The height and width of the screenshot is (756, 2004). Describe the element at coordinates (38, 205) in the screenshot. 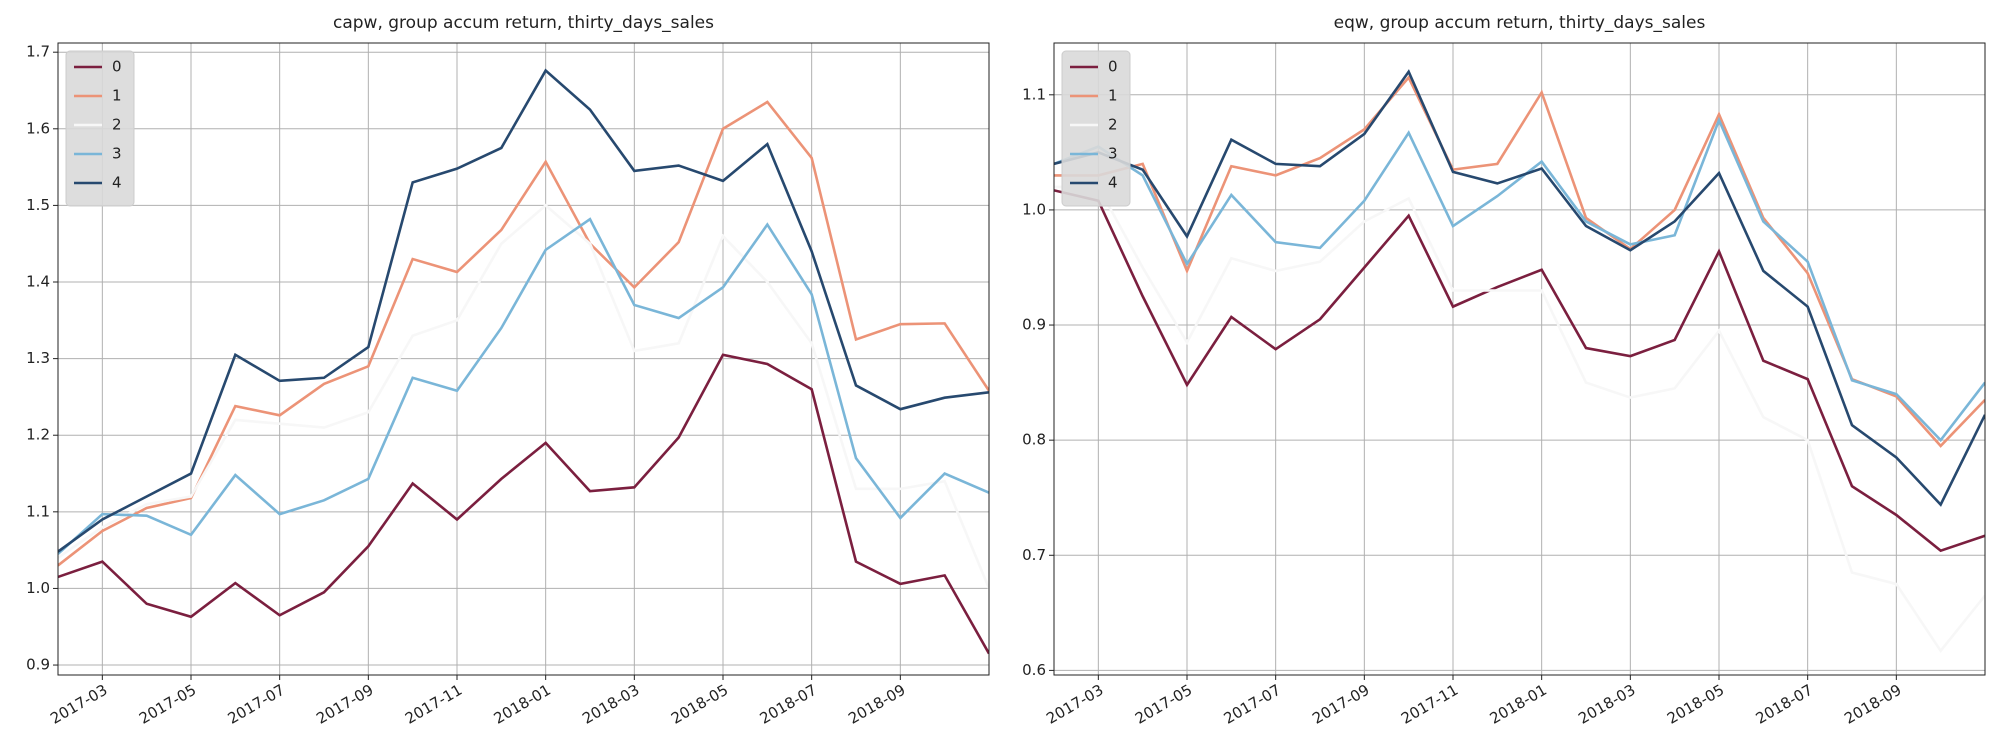

I see `y-tick-label: 1.5` at that location.